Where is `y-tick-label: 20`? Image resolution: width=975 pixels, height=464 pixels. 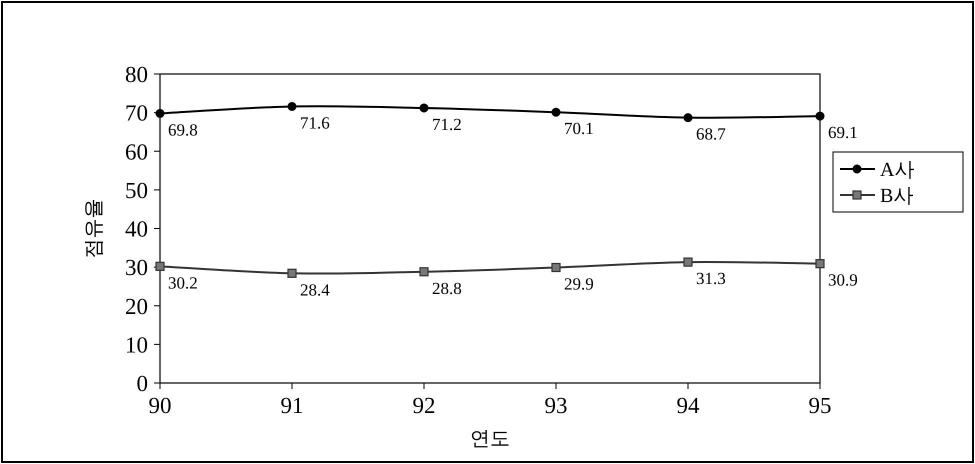
y-tick-label: 20 is located at coordinates (136, 306).